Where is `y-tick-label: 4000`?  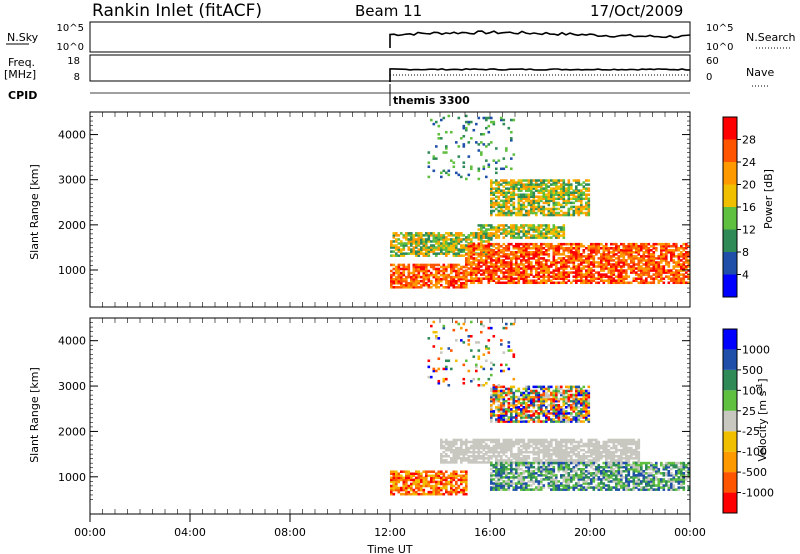
y-tick-label: 4000 is located at coordinates (72, 135).